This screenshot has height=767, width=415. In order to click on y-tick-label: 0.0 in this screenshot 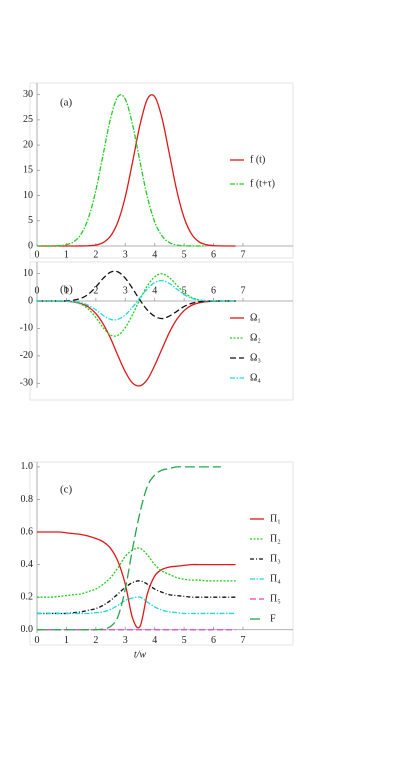, I will do `click(27, 629)`.